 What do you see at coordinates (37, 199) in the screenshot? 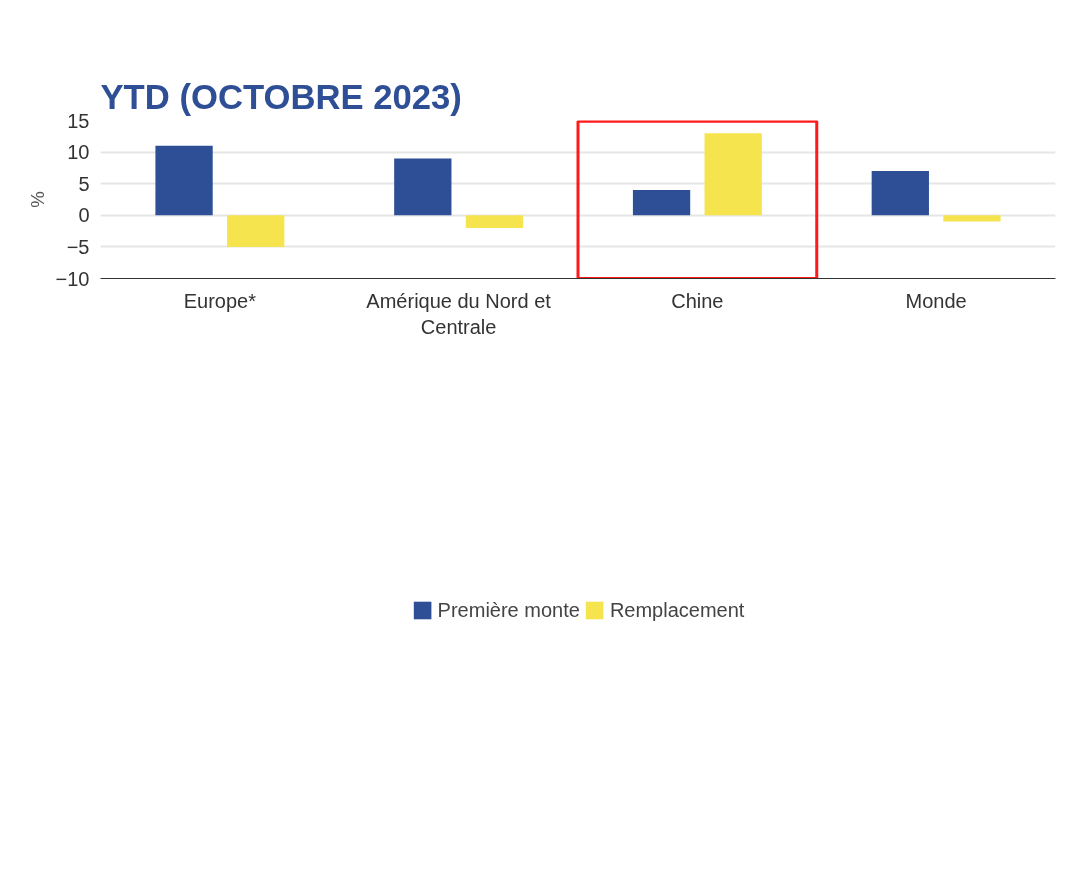
I see `y-axis-title: %` at bounding box center [37, 199].